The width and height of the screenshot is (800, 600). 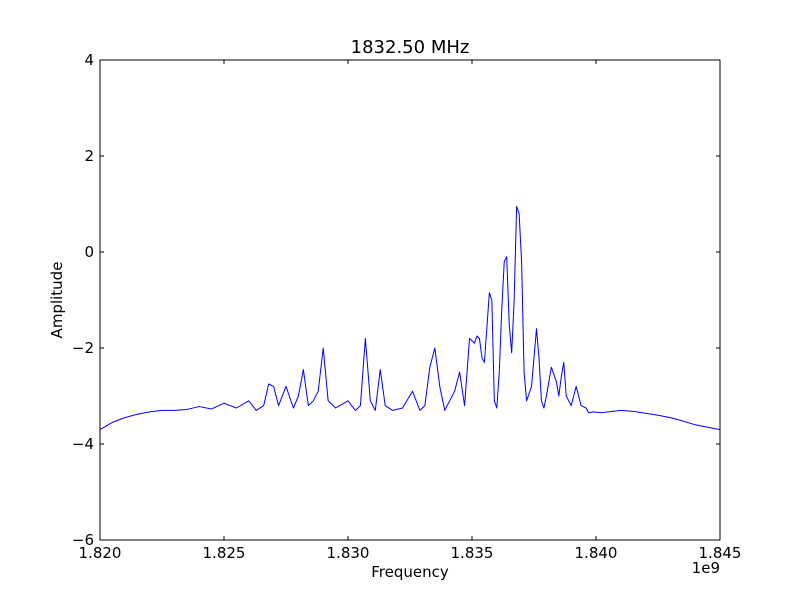 I want to click on x-axis-offset-label: 1e9, so click(x=706, y=568).